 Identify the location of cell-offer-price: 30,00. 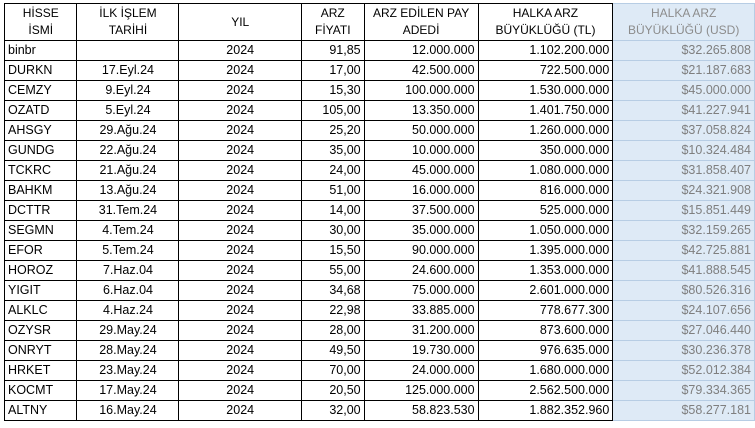
(332, 230).